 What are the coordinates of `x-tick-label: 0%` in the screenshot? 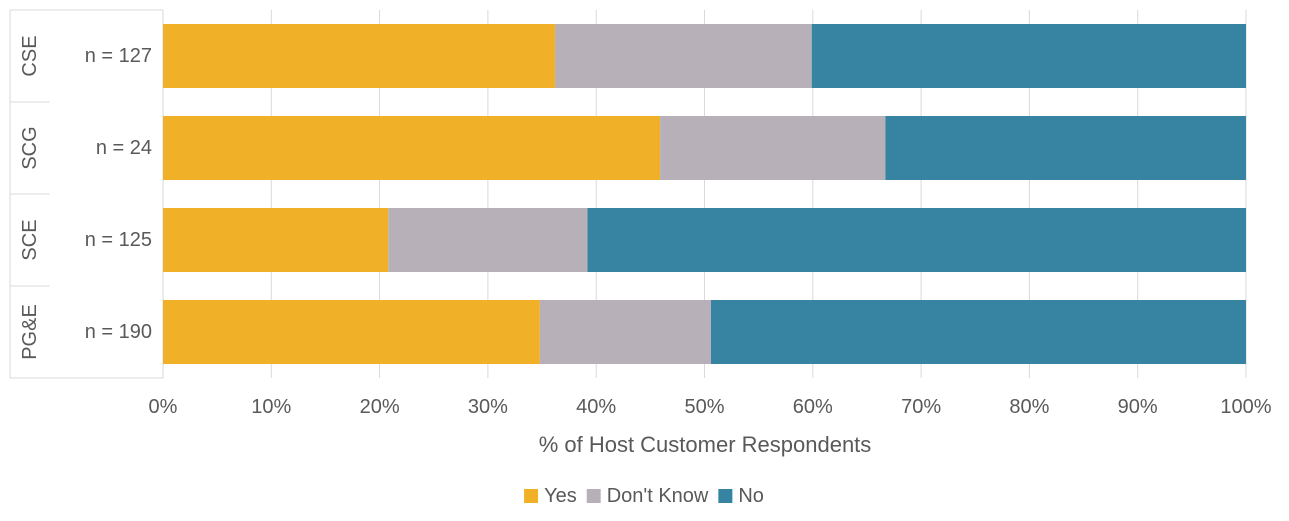 It's located at (163, 407).